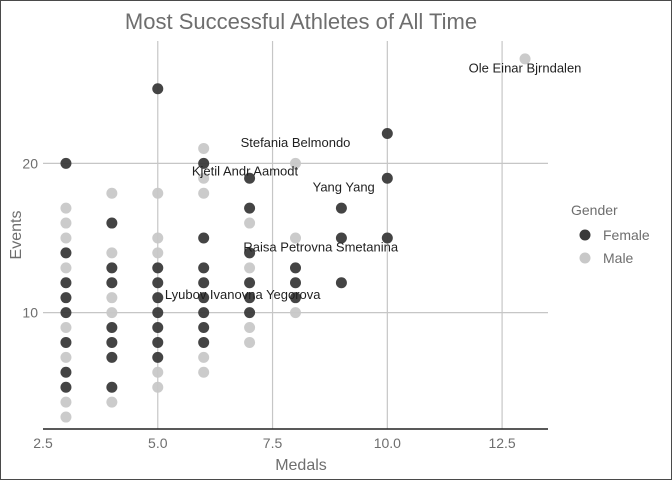 The width and height of the screenshot is (672, 480). What do you see at coordinates (501, 443) in the screenshot?
I see `x-tick-label: 12.5` at bounding box center [501, 443].